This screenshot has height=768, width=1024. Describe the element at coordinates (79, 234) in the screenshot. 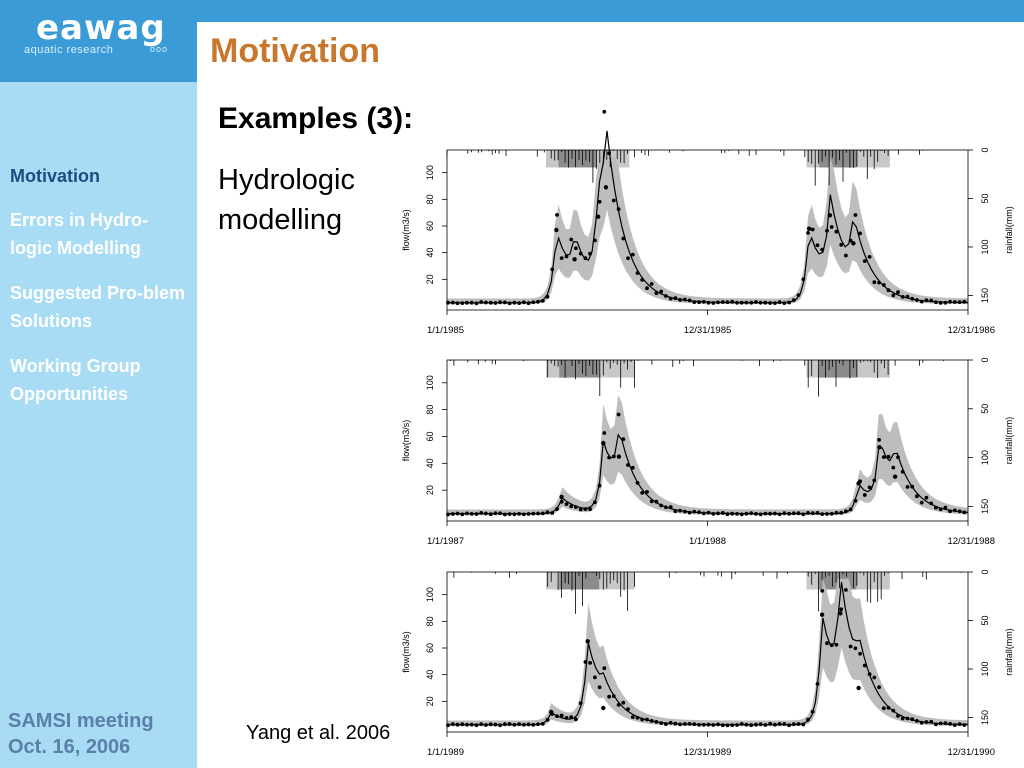

I see `sidebar-item-errors: Errors in Hydro-logic Modelling` at that location.